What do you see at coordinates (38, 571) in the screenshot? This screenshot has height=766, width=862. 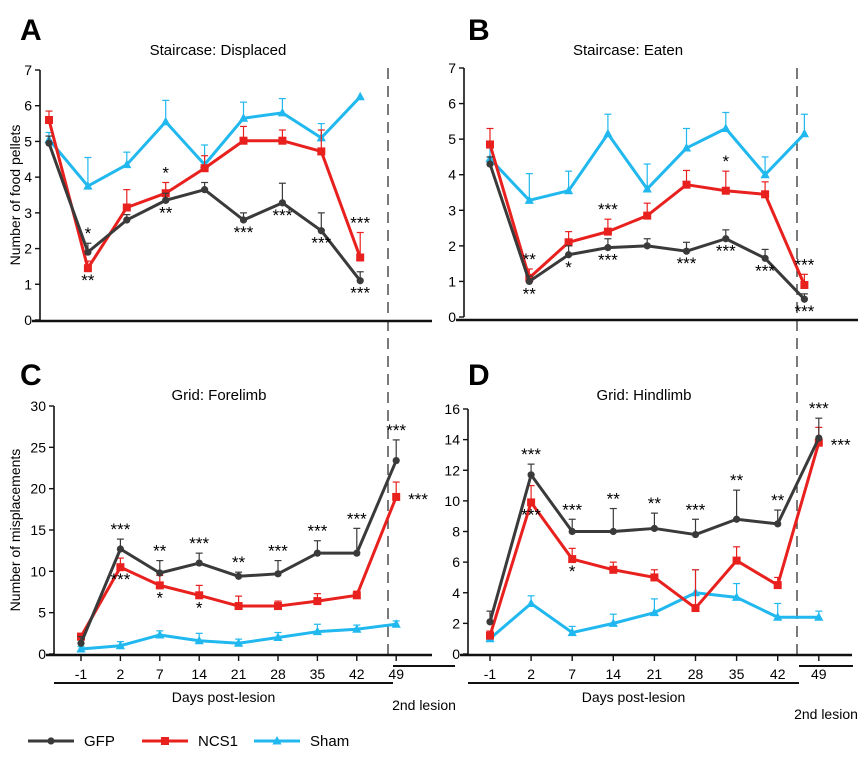 I see `y-tick-label: 10` at bounding box center [38, 571].